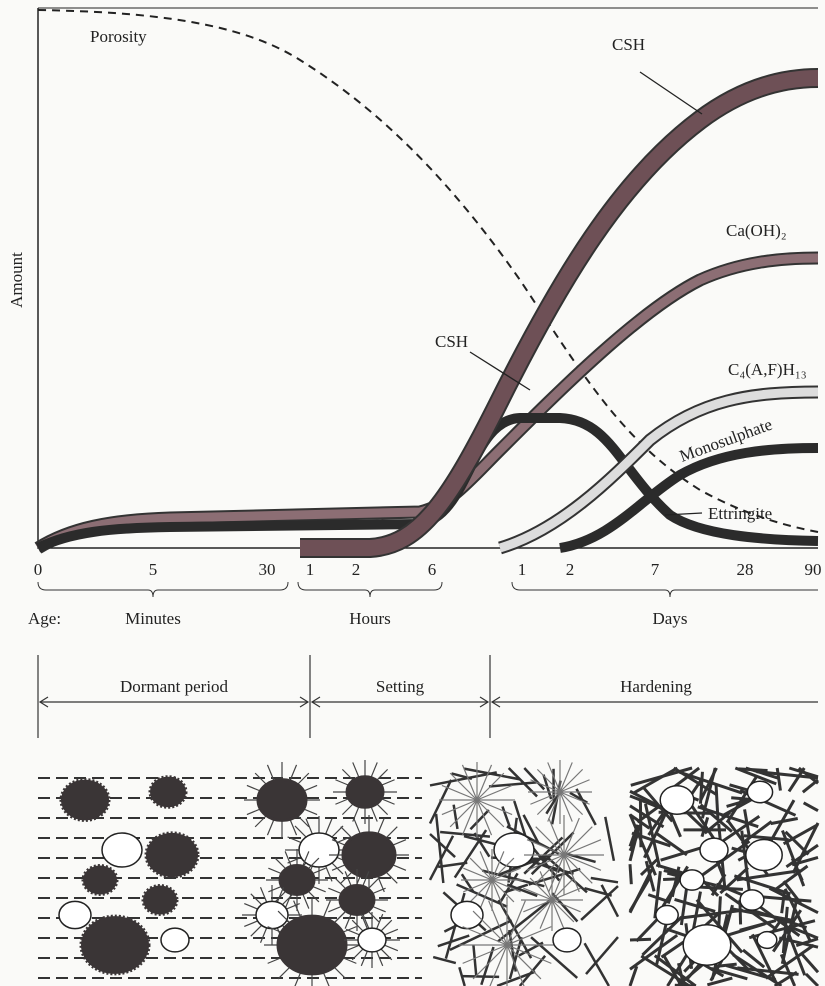 Image resolution: width=825 pixels, height=986 pixels. I want to click on period-label: Setting, so click(400, 686).